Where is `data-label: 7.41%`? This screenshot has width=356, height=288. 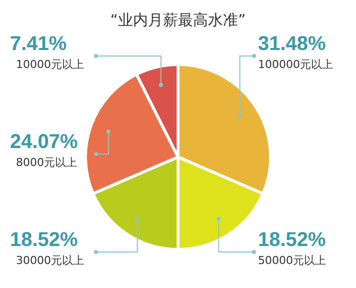
data-label: 7.41% is located at coordinates (38, 44).